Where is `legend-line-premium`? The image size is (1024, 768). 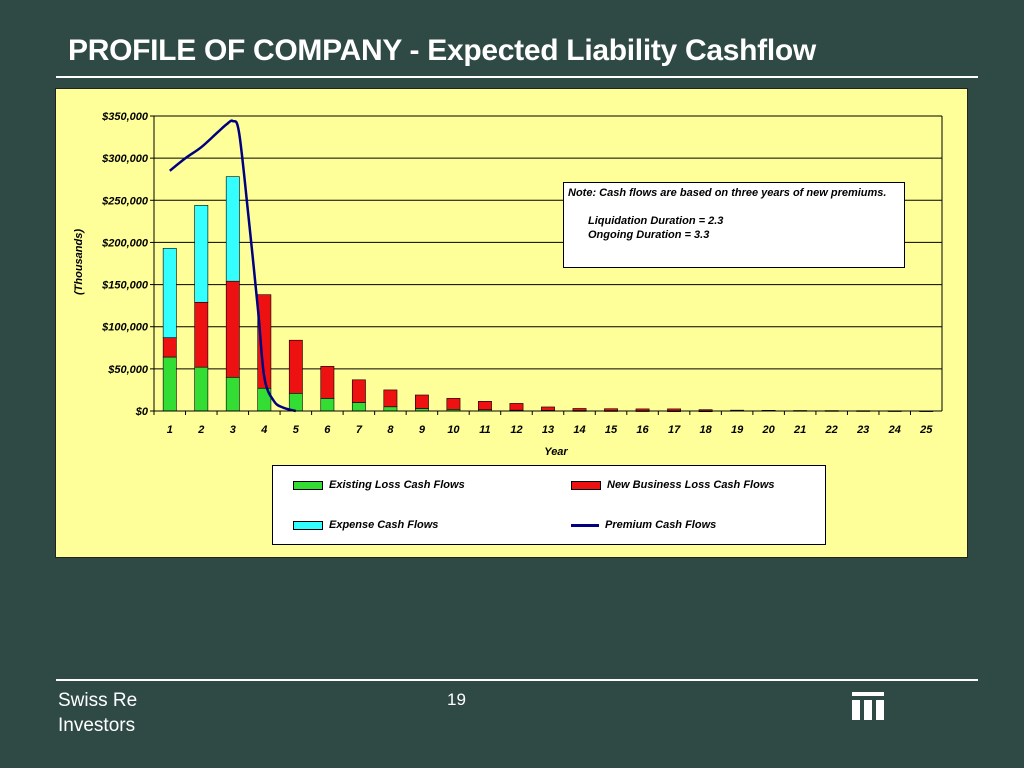
legend-line-premium is located at coordinates (585, 525).